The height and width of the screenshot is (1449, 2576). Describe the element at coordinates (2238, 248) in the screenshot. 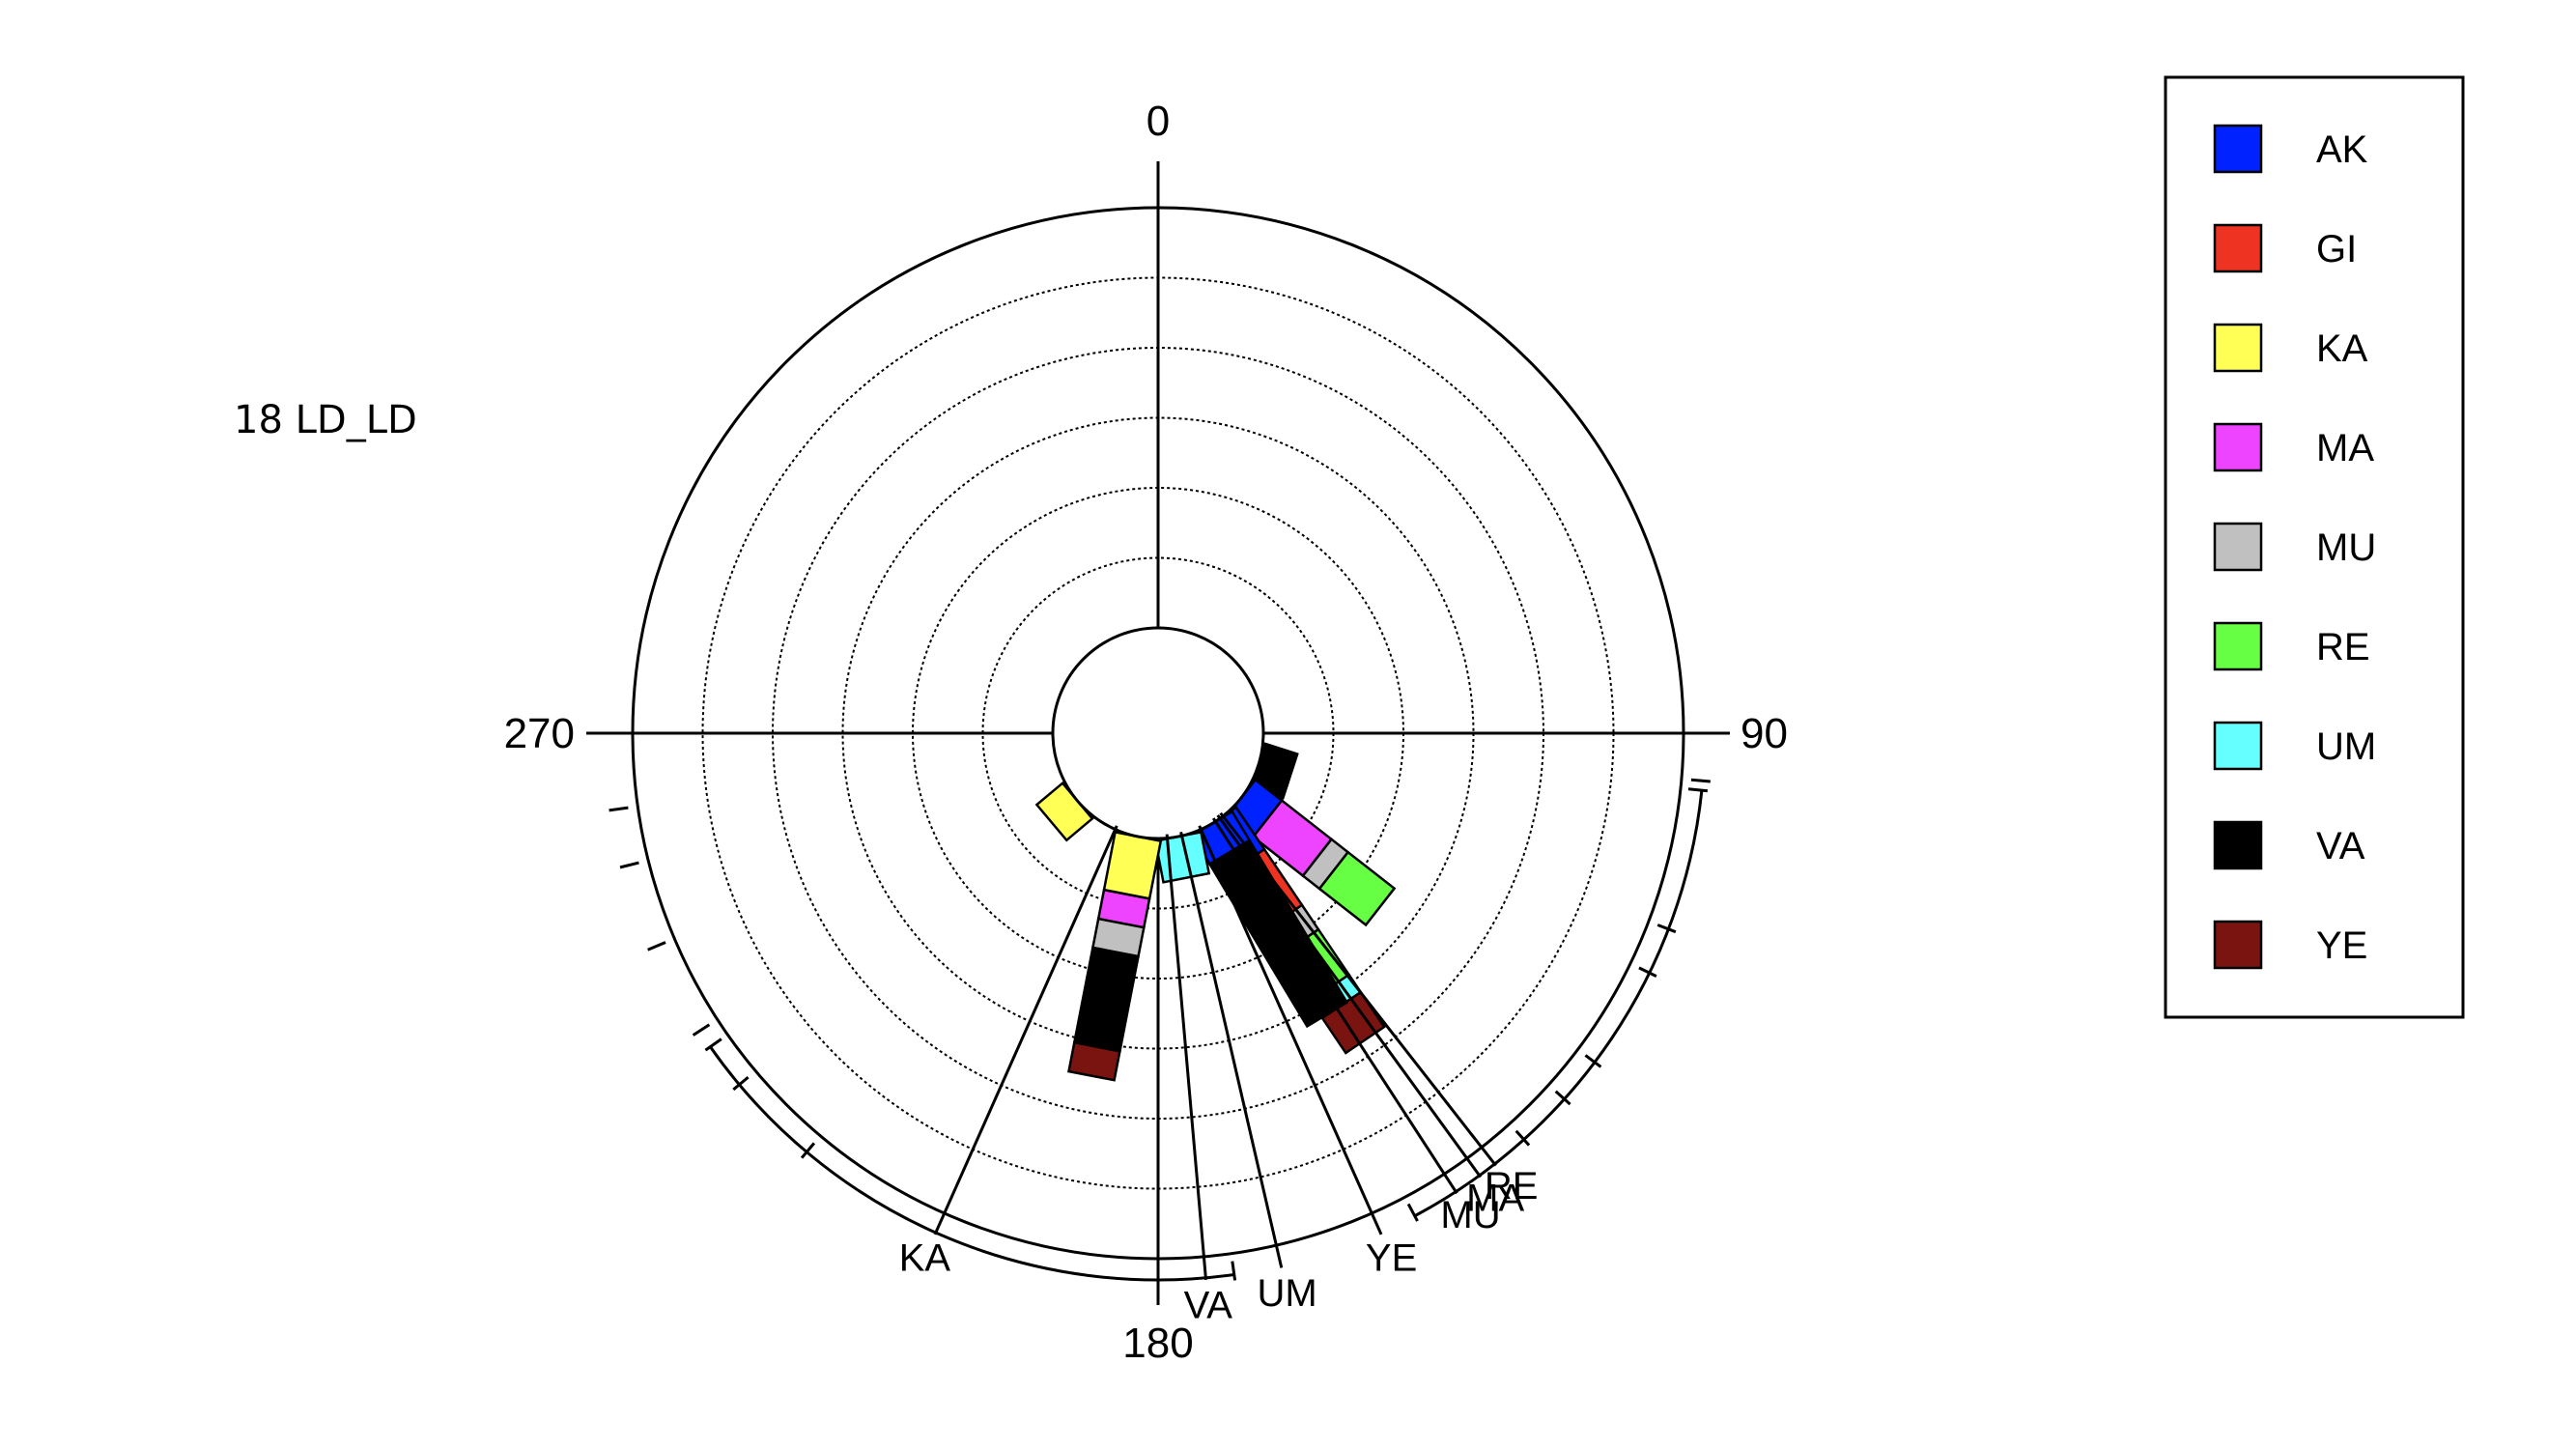

I see `legend-swatch-gi` at that location.